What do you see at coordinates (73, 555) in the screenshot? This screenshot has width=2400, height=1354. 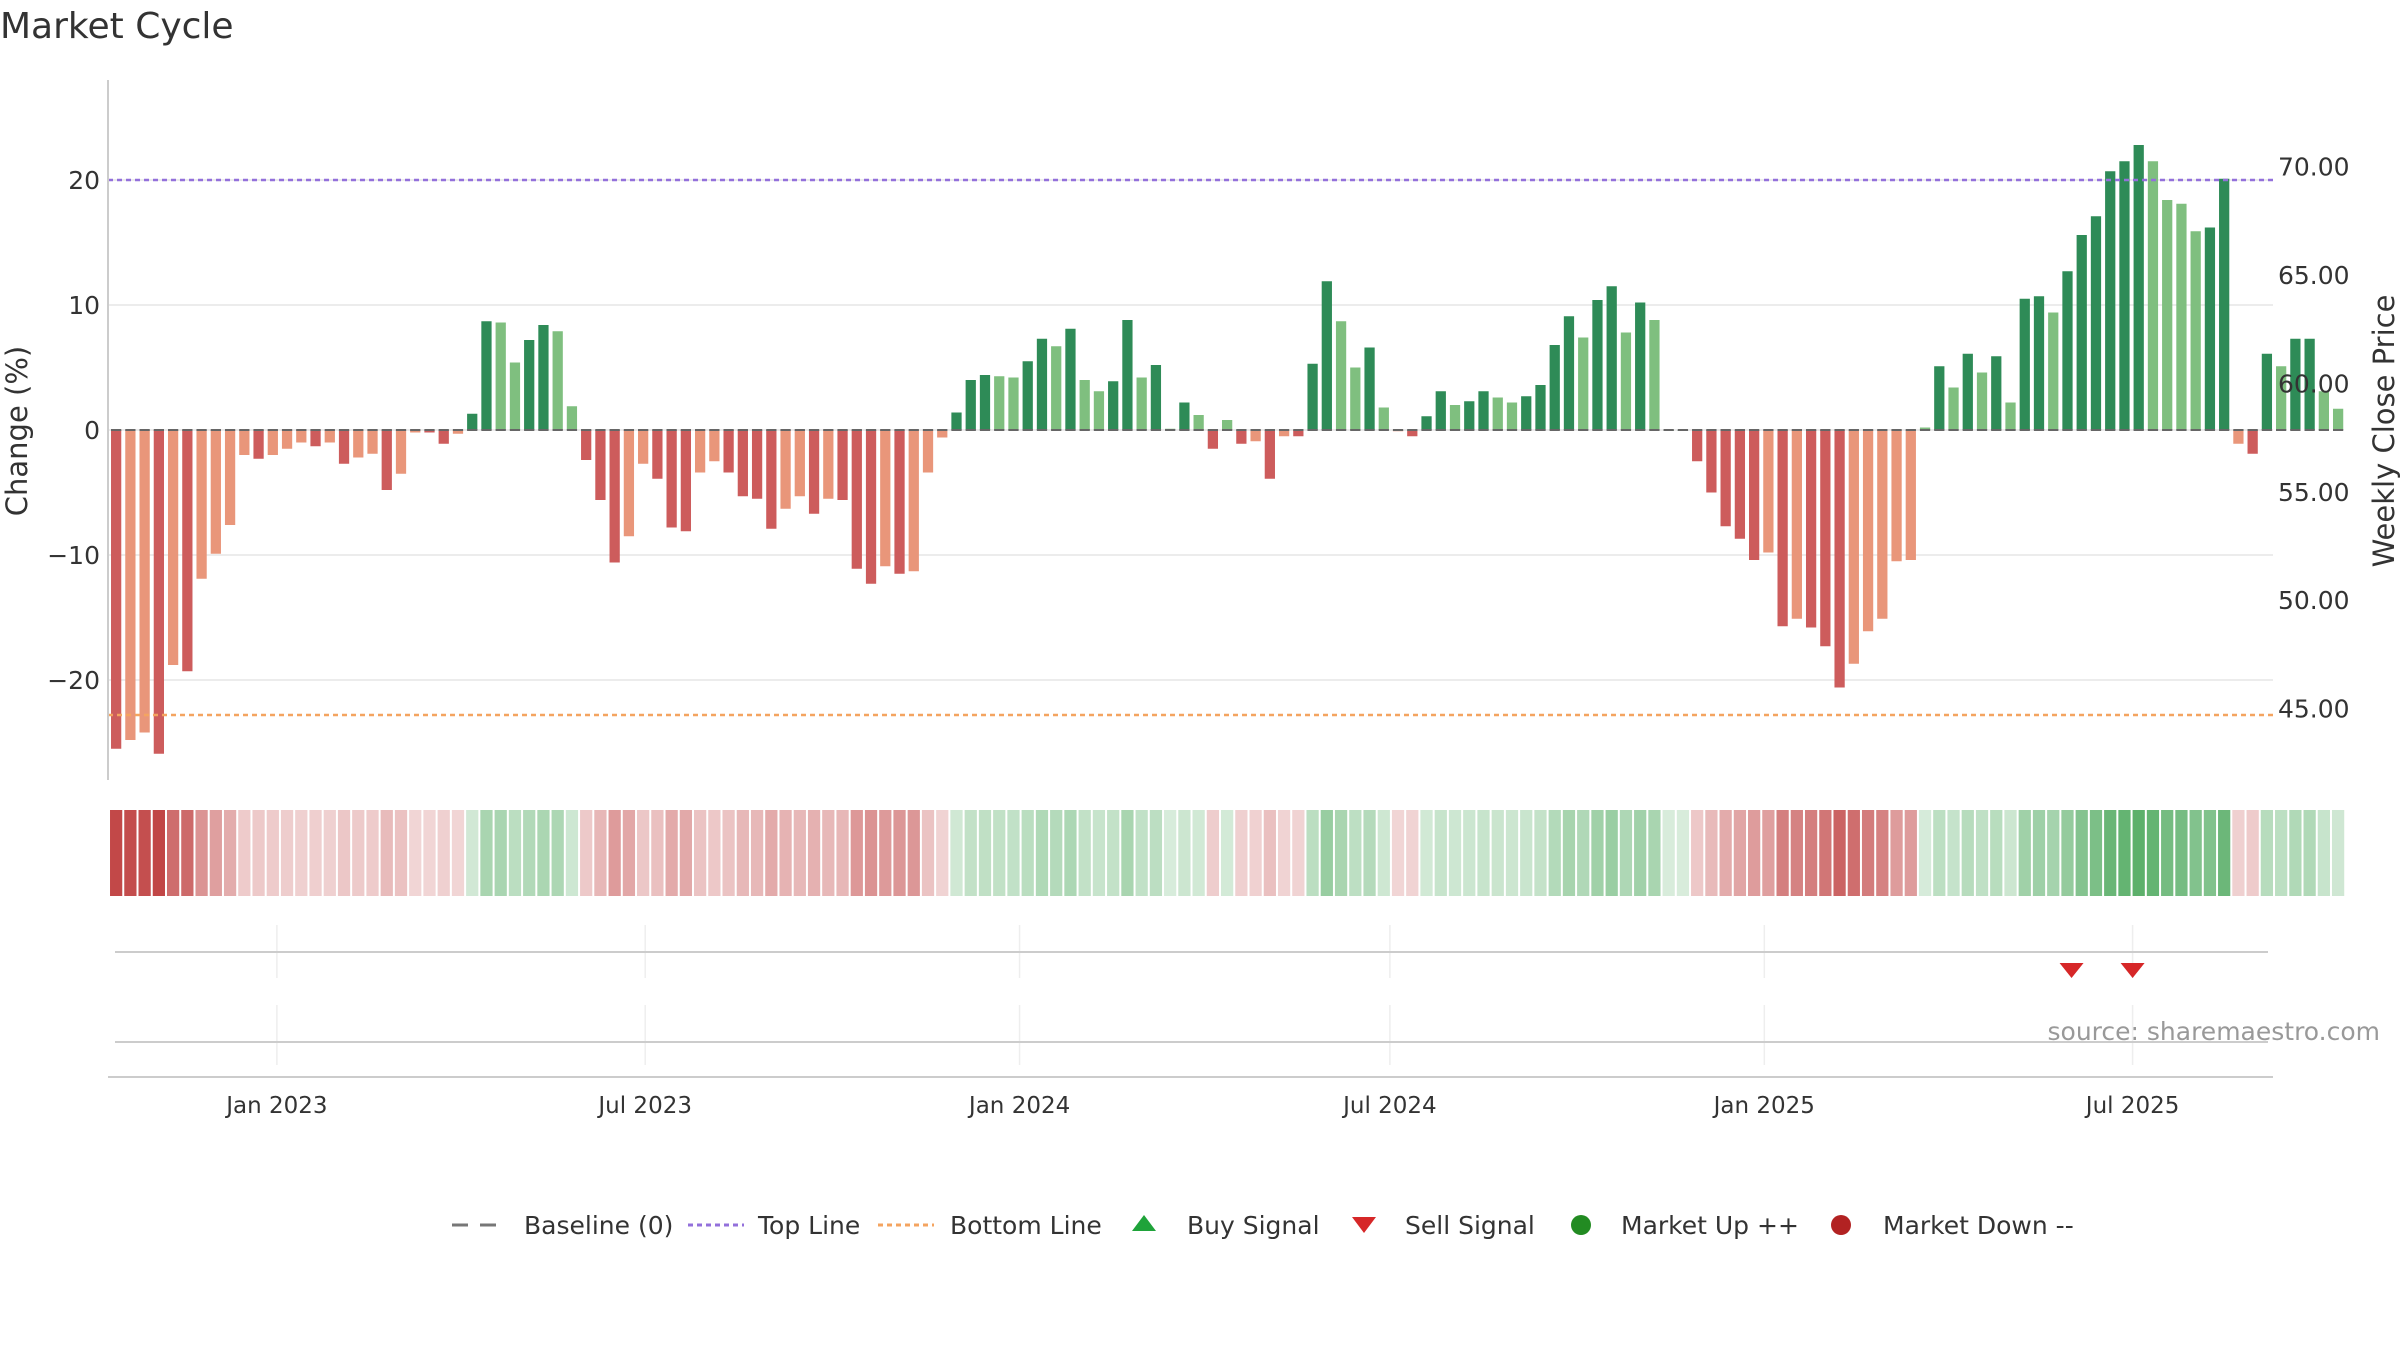 I see `y-tick-label: −10` at bounding box center [73, 555].